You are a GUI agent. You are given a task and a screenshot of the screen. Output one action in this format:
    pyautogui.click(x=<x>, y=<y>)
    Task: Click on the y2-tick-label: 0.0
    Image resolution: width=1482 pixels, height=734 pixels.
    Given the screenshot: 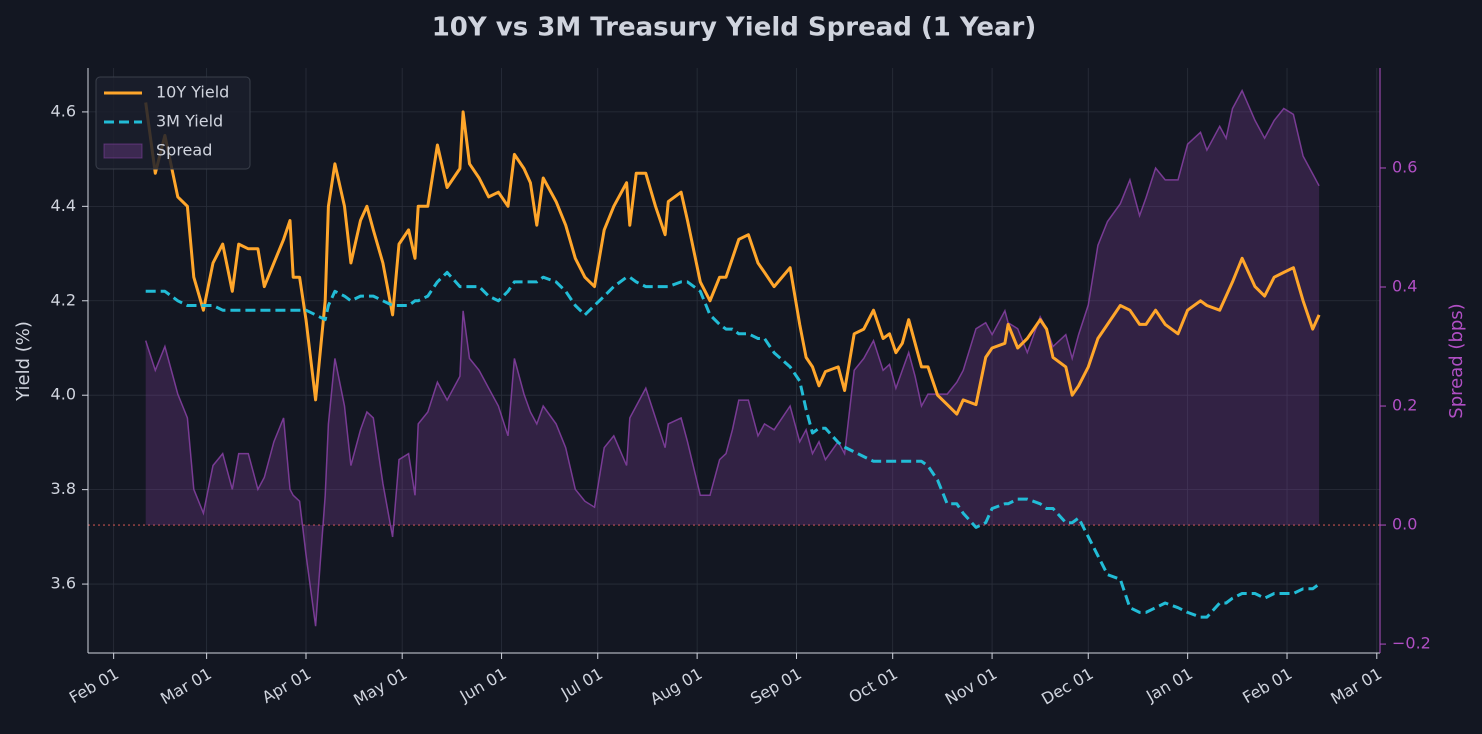 What is the action you would take?
    pyautogui.click(x=1404, y=524)
    